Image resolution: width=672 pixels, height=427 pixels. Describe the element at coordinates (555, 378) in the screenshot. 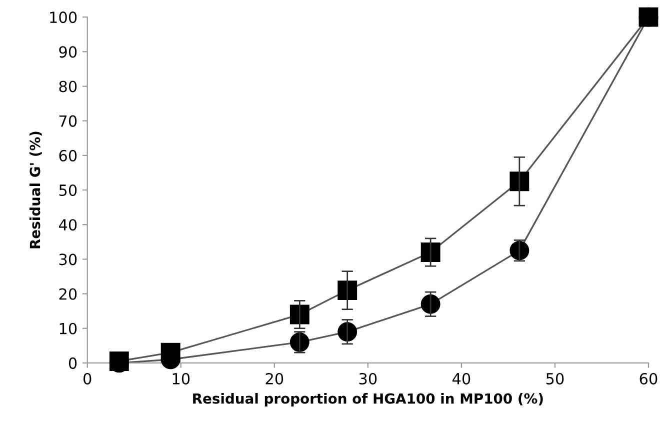

I see `x-tick-label: 50` at that location.